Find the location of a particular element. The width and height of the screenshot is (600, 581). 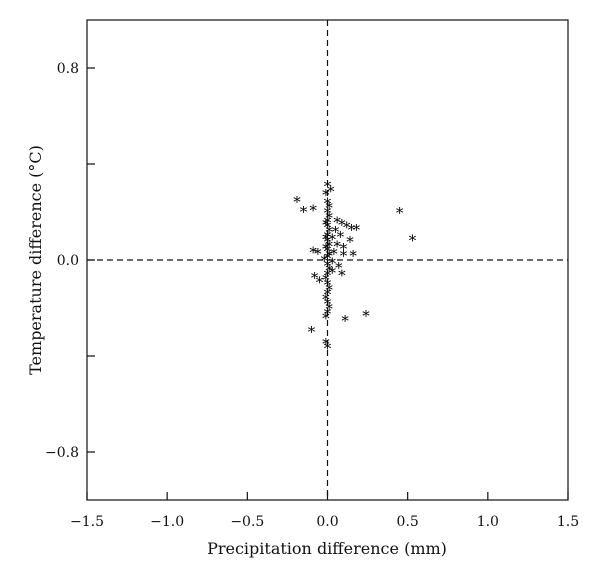

x-tick-label: −1.0 is located at coordinates (167, 522).